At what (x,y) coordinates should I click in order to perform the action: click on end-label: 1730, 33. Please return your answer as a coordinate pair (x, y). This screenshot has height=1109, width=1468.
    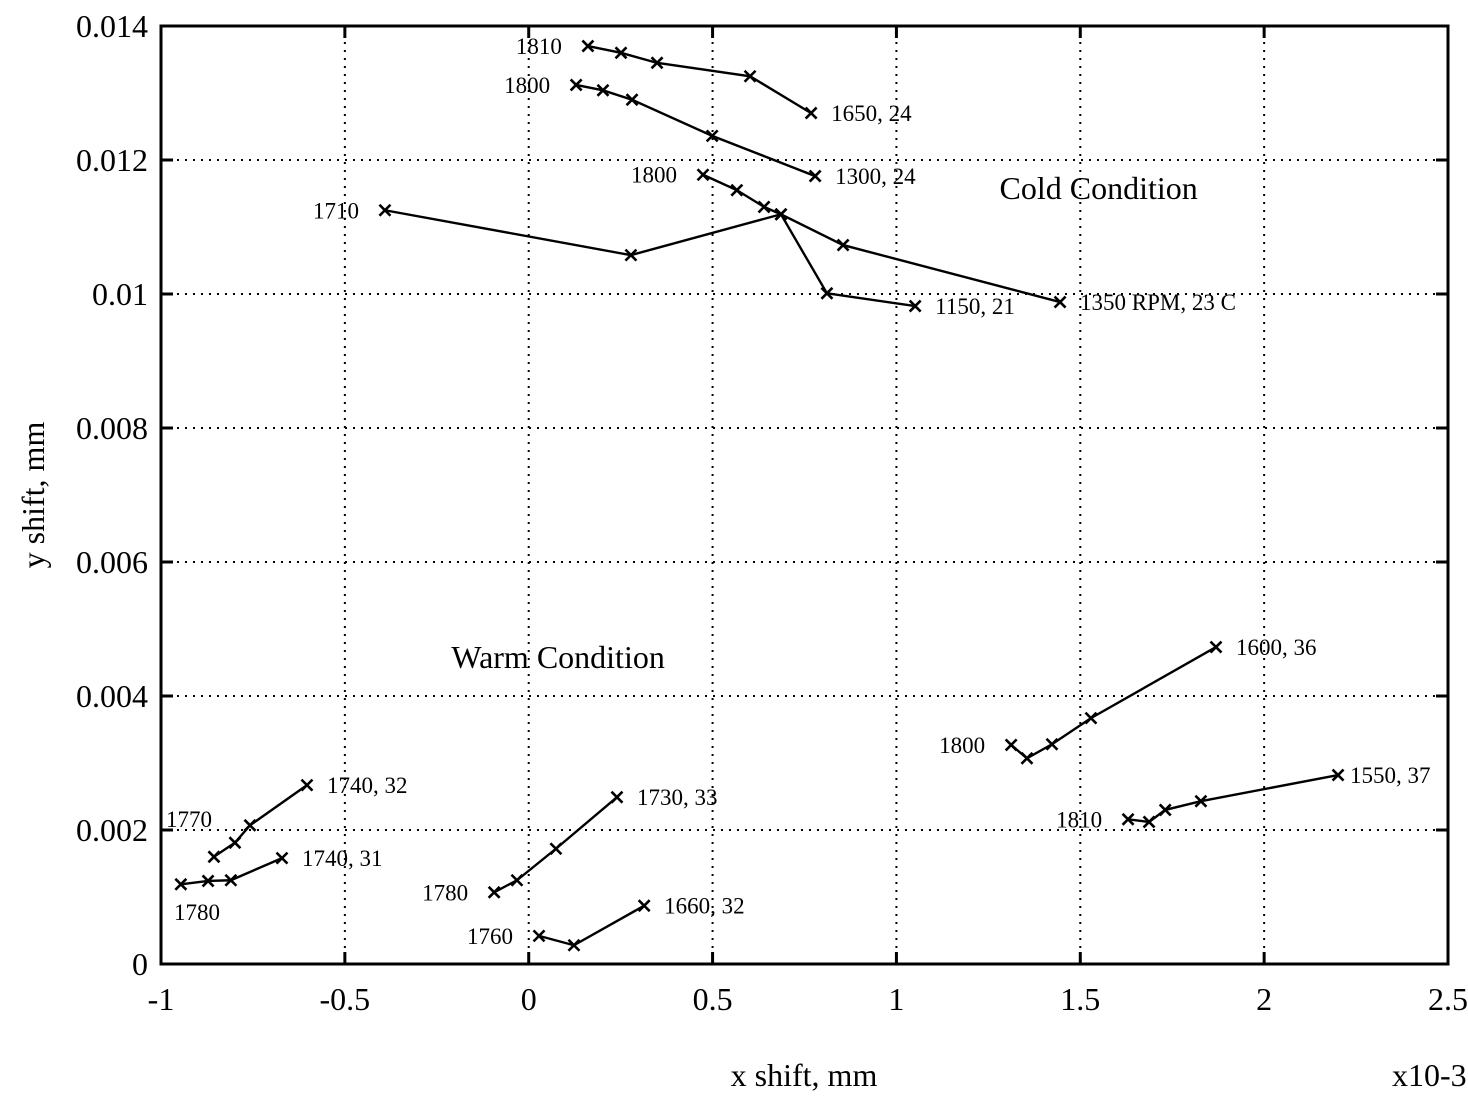
    Looking at the image, I should click on (677, 797).